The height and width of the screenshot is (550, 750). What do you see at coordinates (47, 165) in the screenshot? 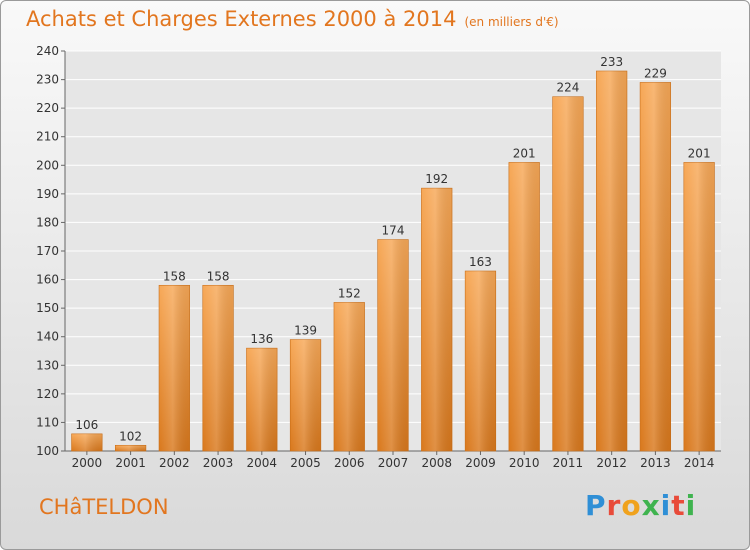
I see `y-tick-label: 200` at bounding box center [47, 165].